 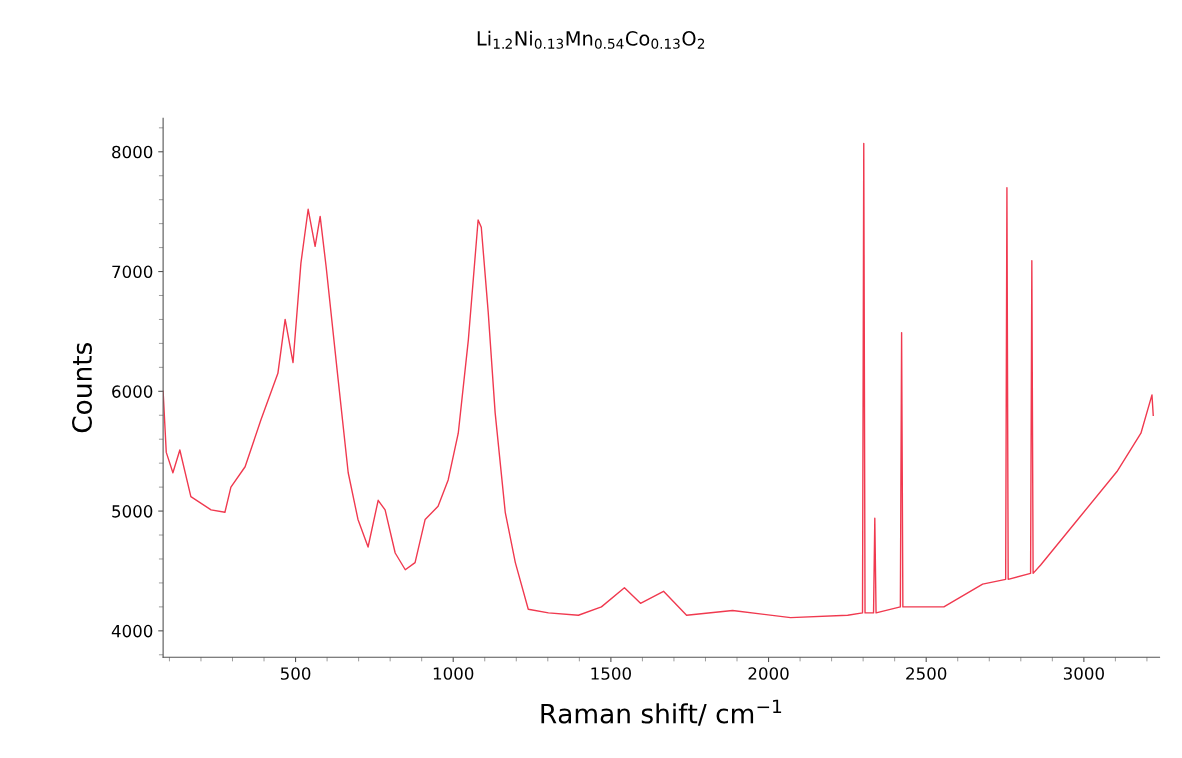 I want to click on y-tick-label: 4000, so click(x=132, y=631).